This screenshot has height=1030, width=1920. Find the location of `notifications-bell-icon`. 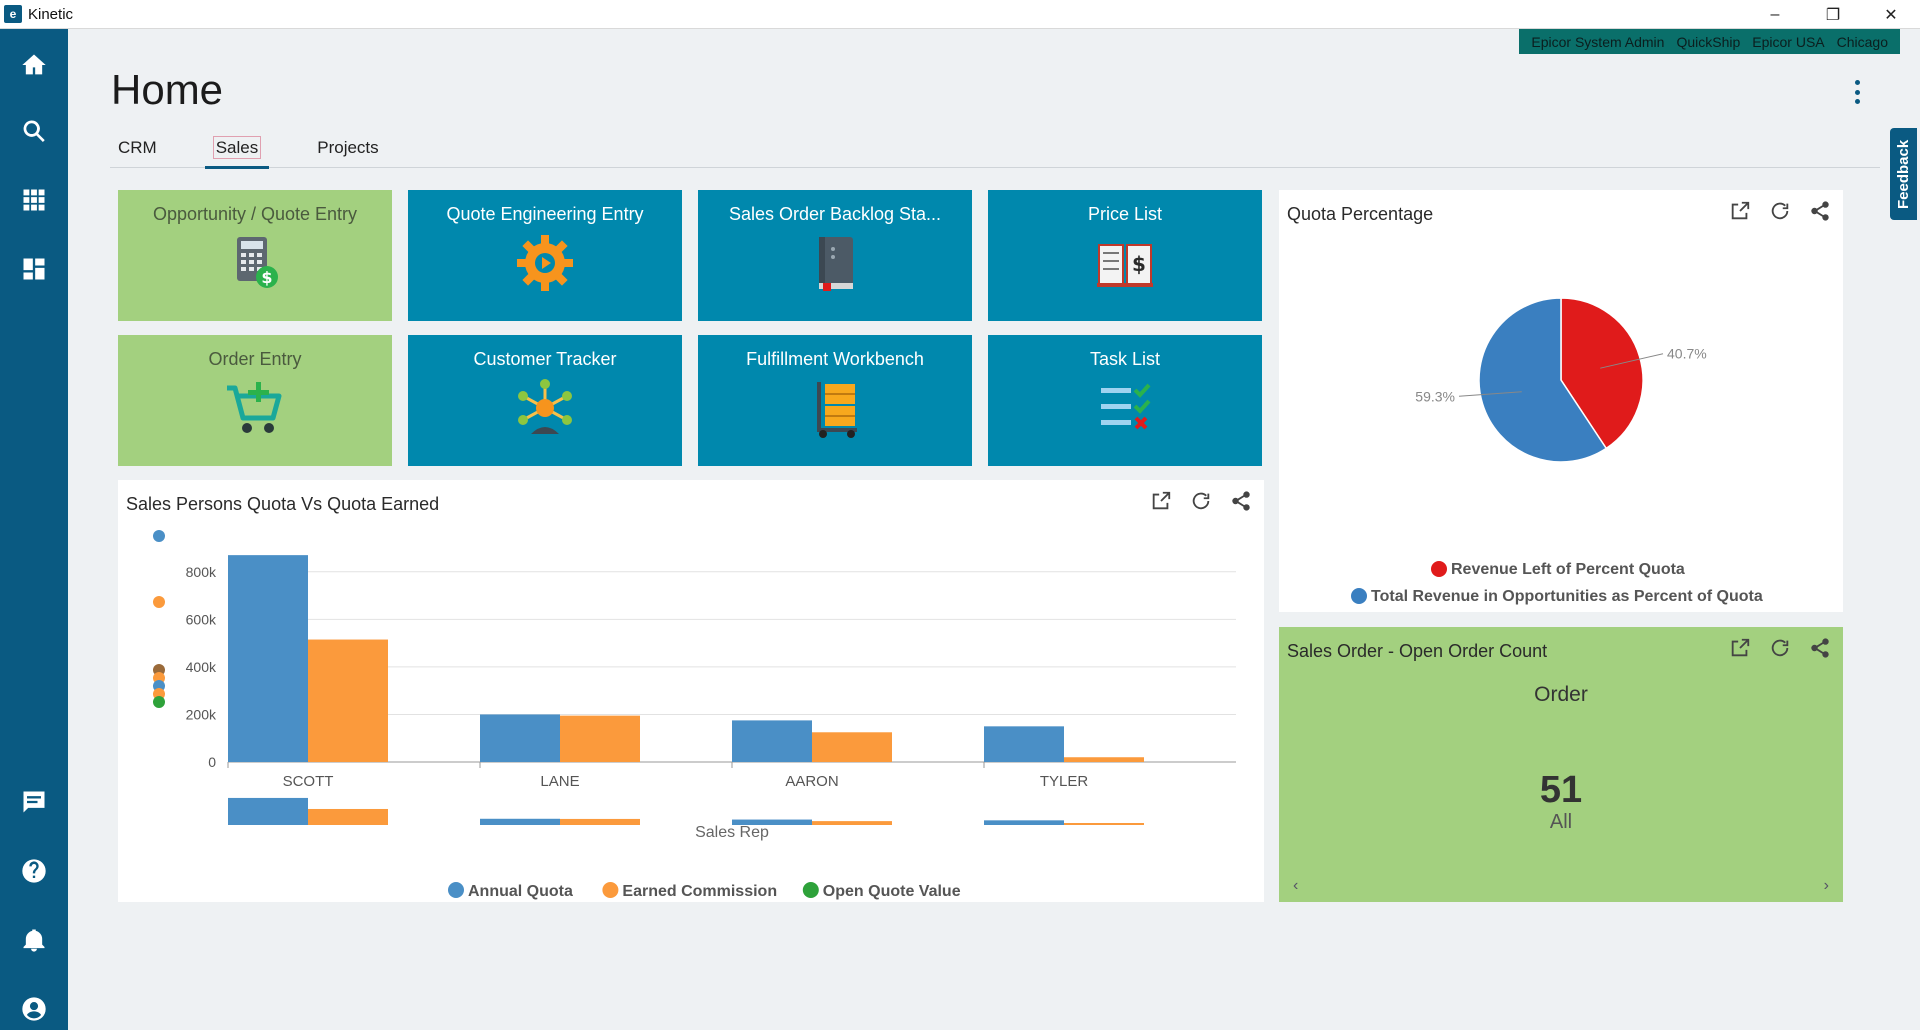

notifications-bell-icon is located at coordinates (34, 940).